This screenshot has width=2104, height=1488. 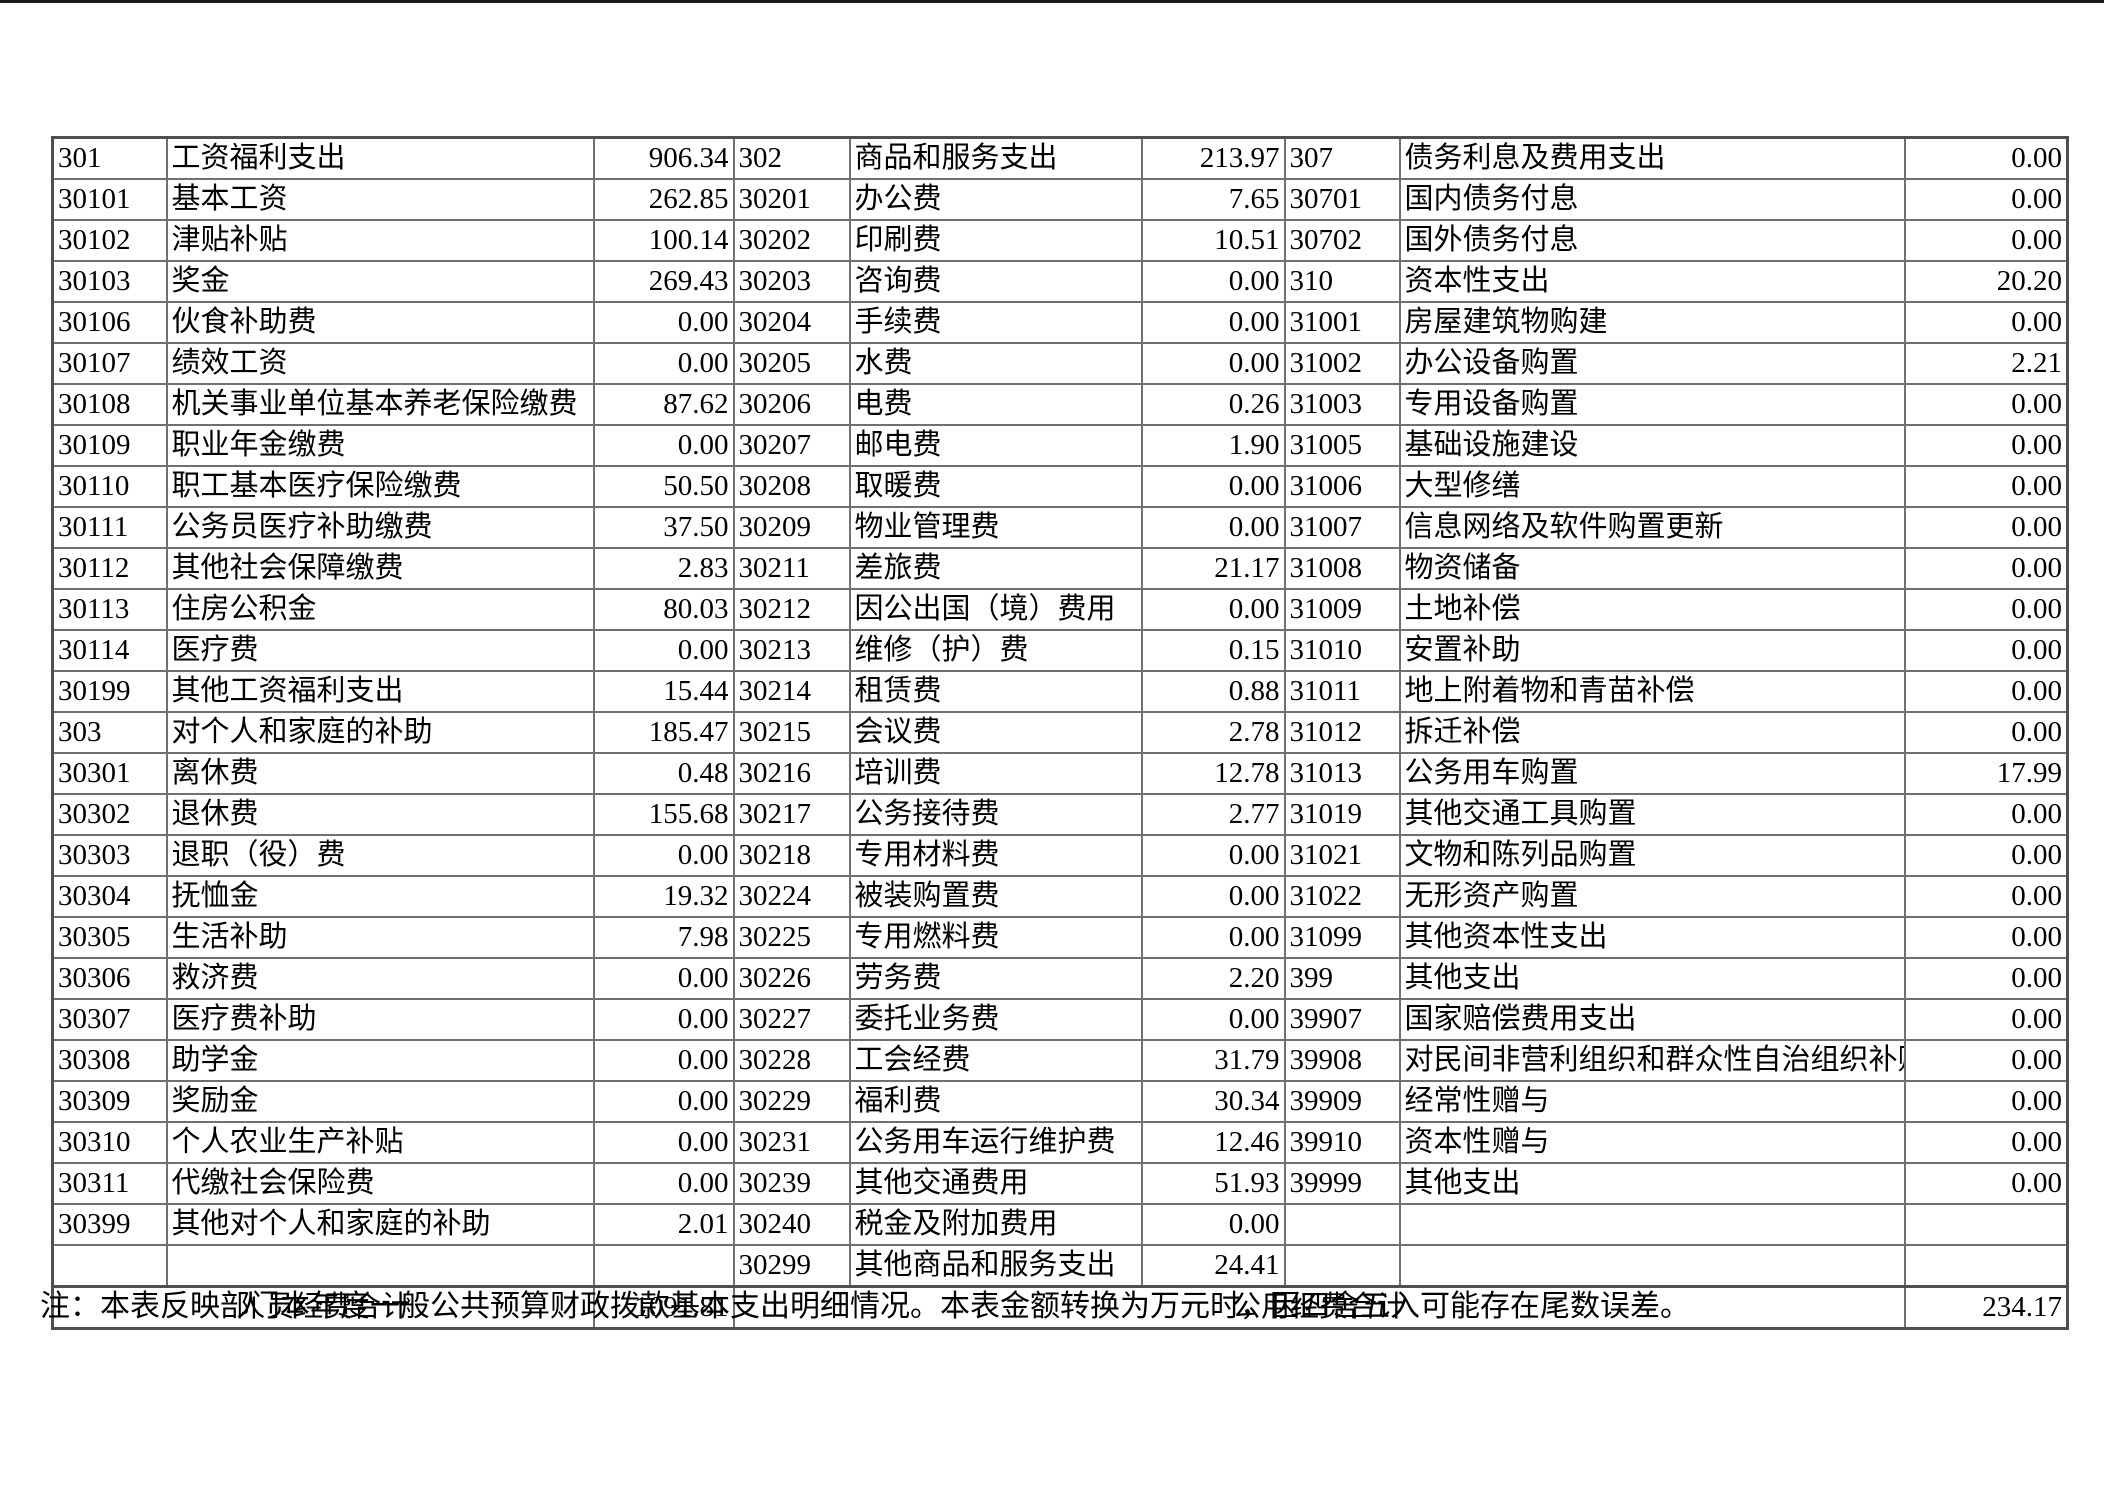 I want to click on item-name-cell: 个人农业生产补贴, so click(x=380, y=1142).